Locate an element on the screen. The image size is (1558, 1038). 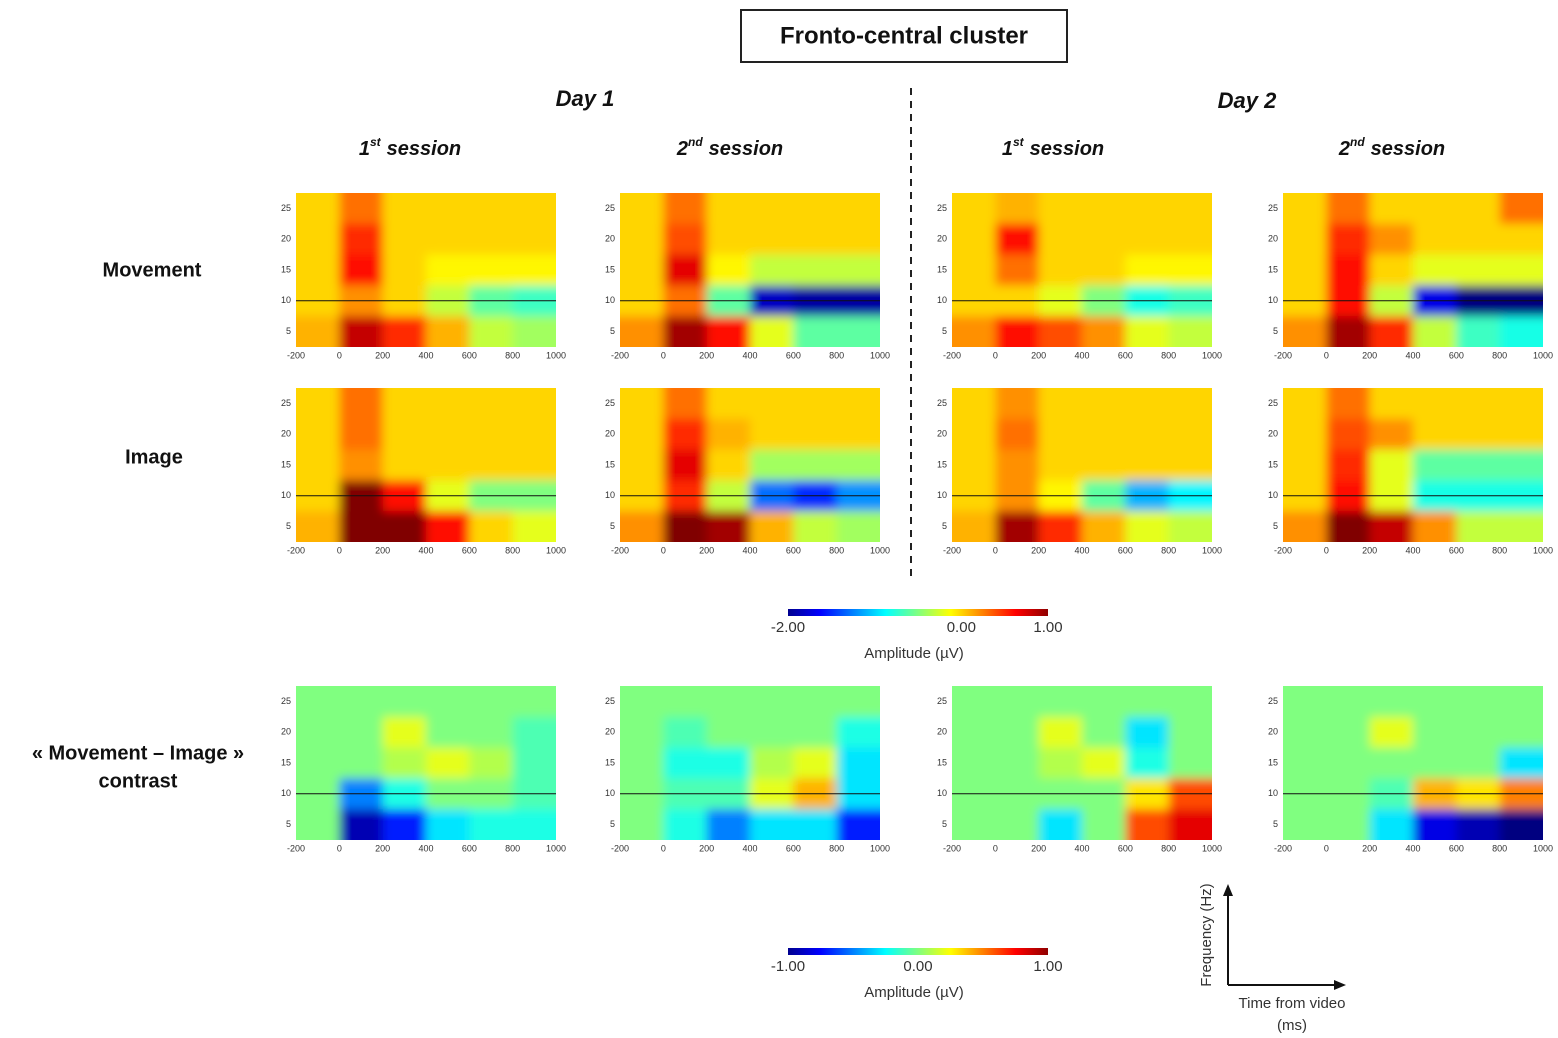
y-tick-label: 10 is located at coordinates (610, 300).